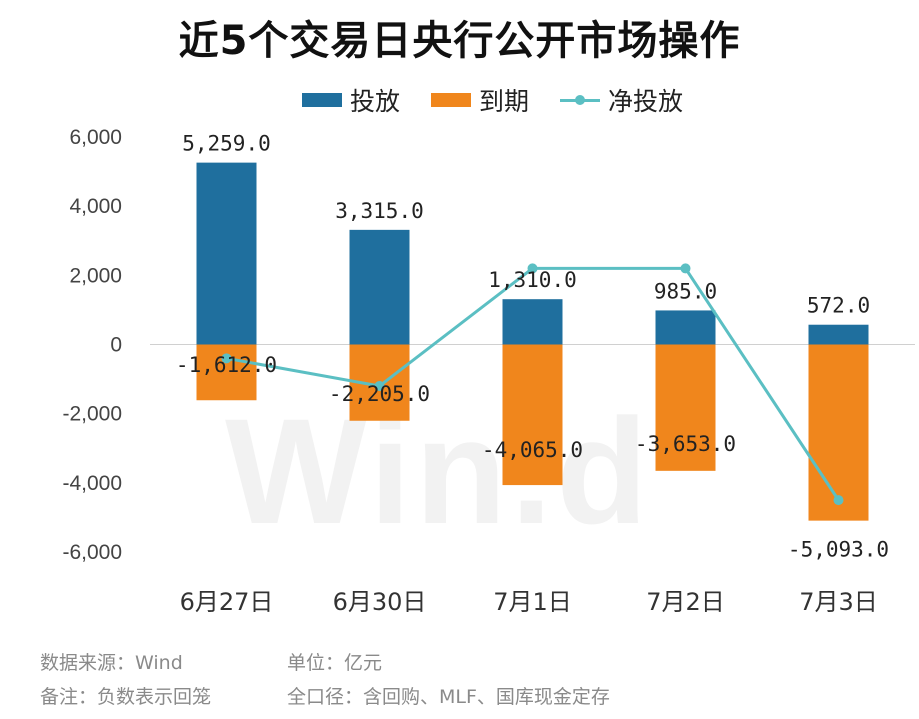 The image size is (919, 719). Describe the element at coordinates (226, 144) in the screenshot. I see `data-label-invest: 5,259.0` at that location.